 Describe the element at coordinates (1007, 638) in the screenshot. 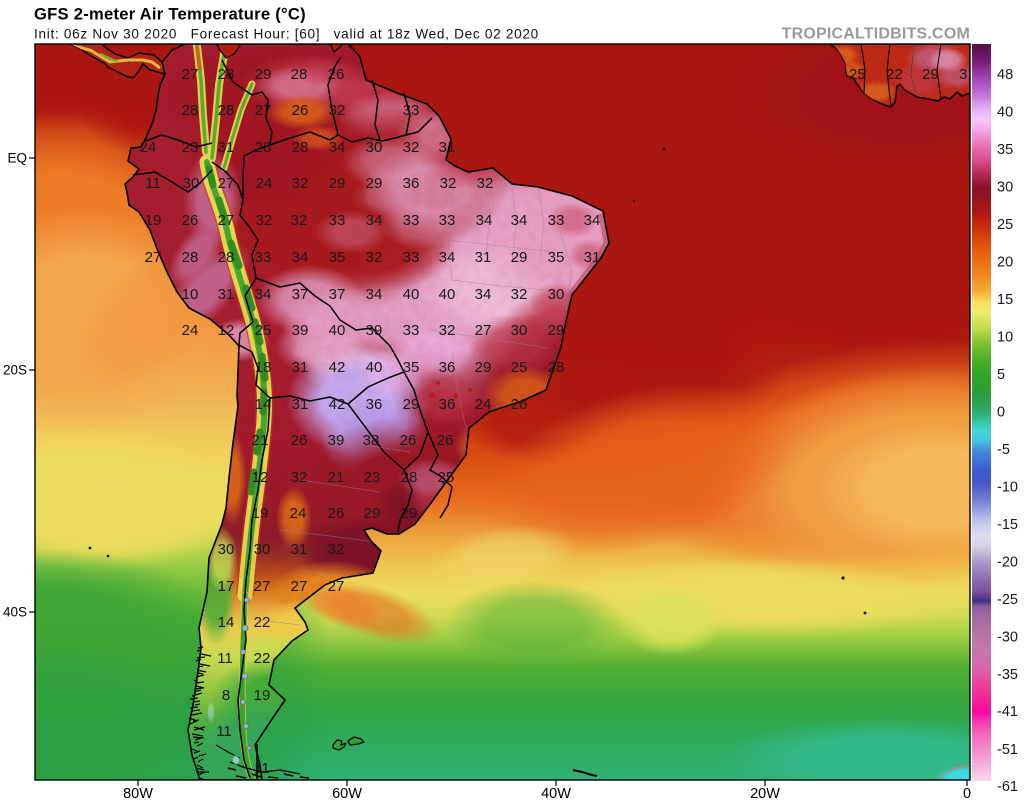

I see `svg-text: -30` at that location.